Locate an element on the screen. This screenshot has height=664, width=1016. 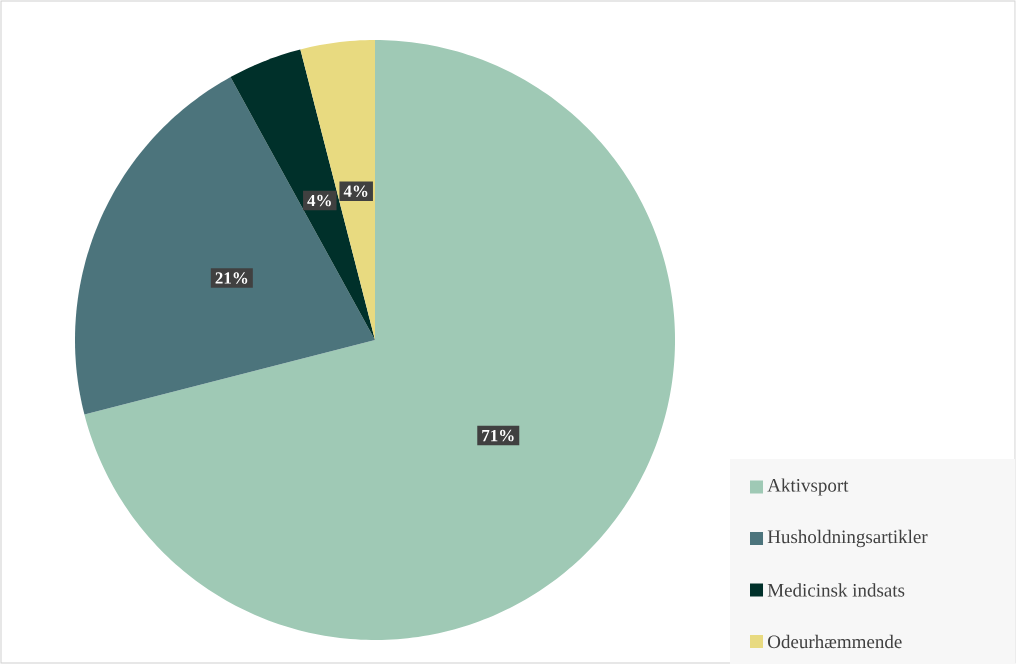
data-label: 71% is located at coordinates (498, 435).